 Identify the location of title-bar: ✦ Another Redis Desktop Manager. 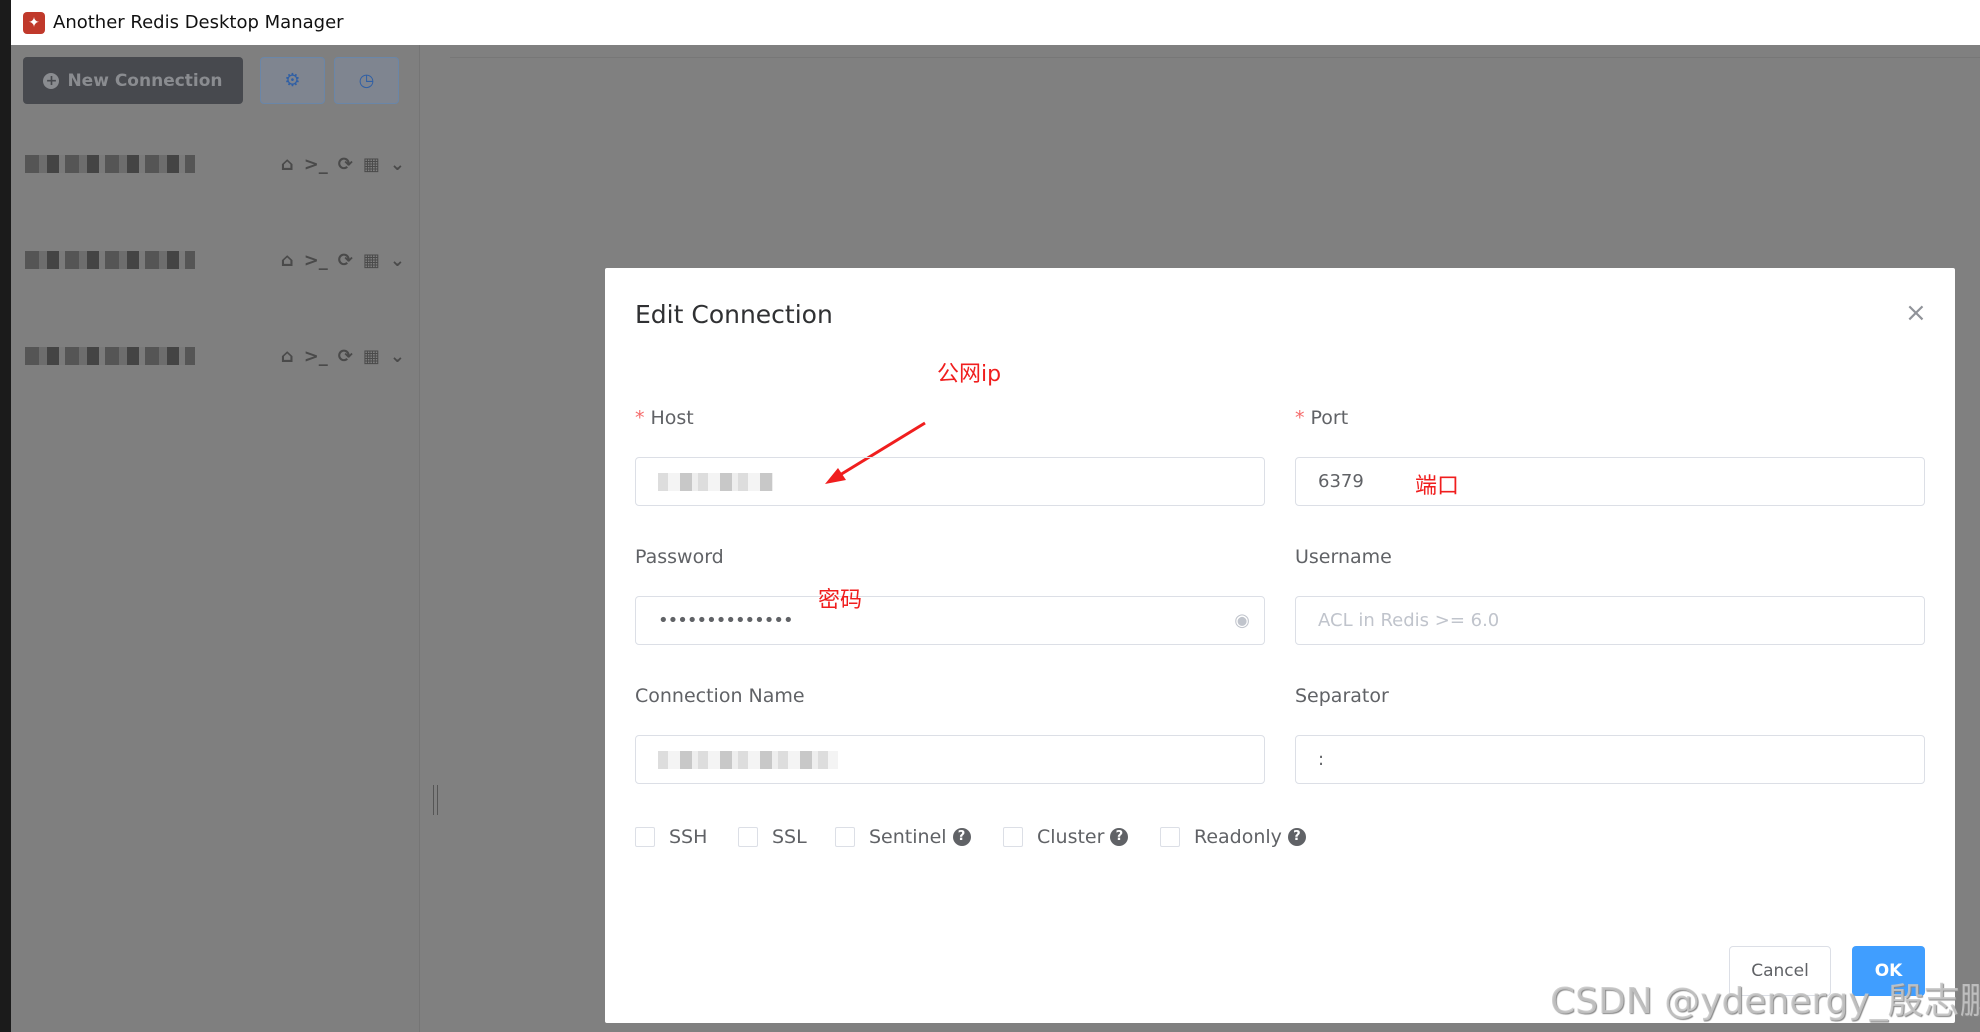
(995, 22).